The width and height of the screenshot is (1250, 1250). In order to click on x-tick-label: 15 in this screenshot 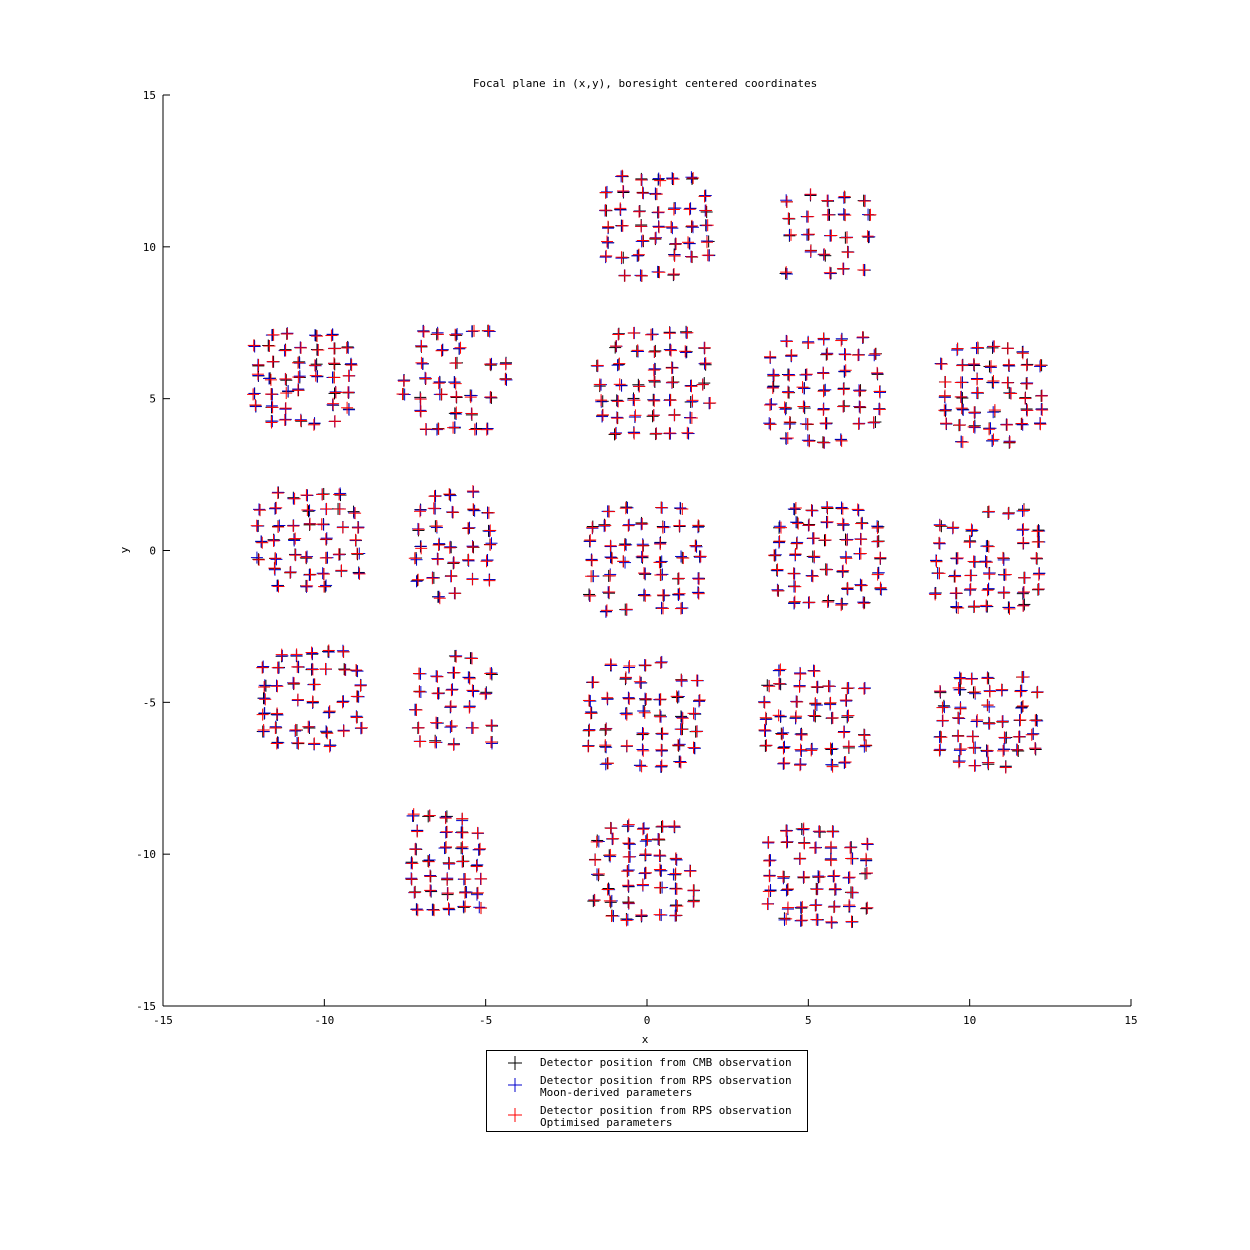, I will do `click(1130, 1020)`.